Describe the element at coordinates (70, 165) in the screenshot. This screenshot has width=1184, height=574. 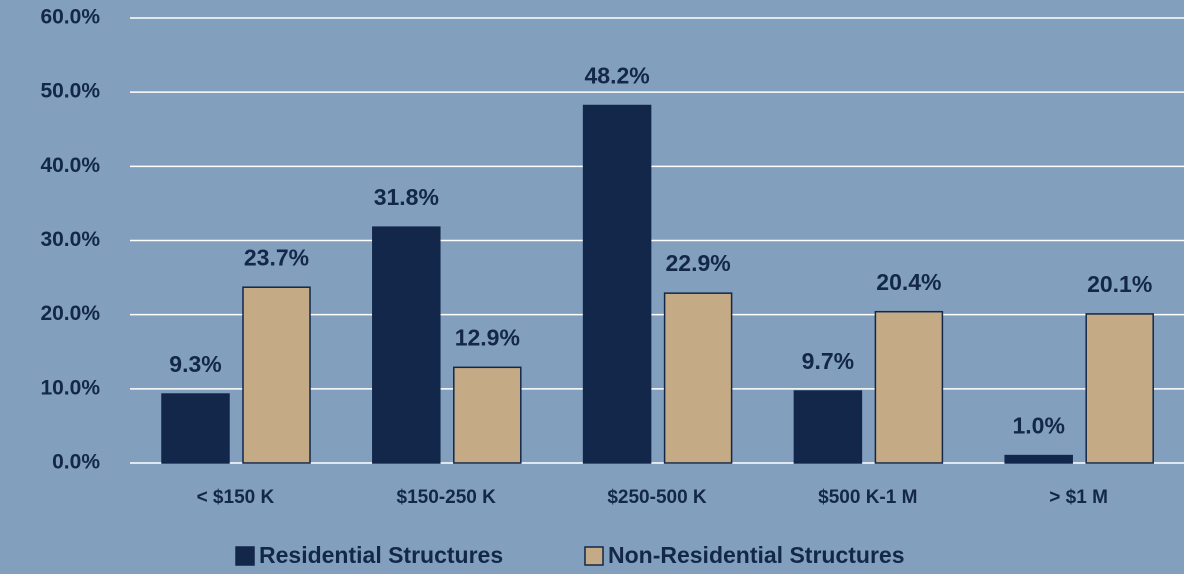
I see `y-tick-label: 40.0%` at that location.